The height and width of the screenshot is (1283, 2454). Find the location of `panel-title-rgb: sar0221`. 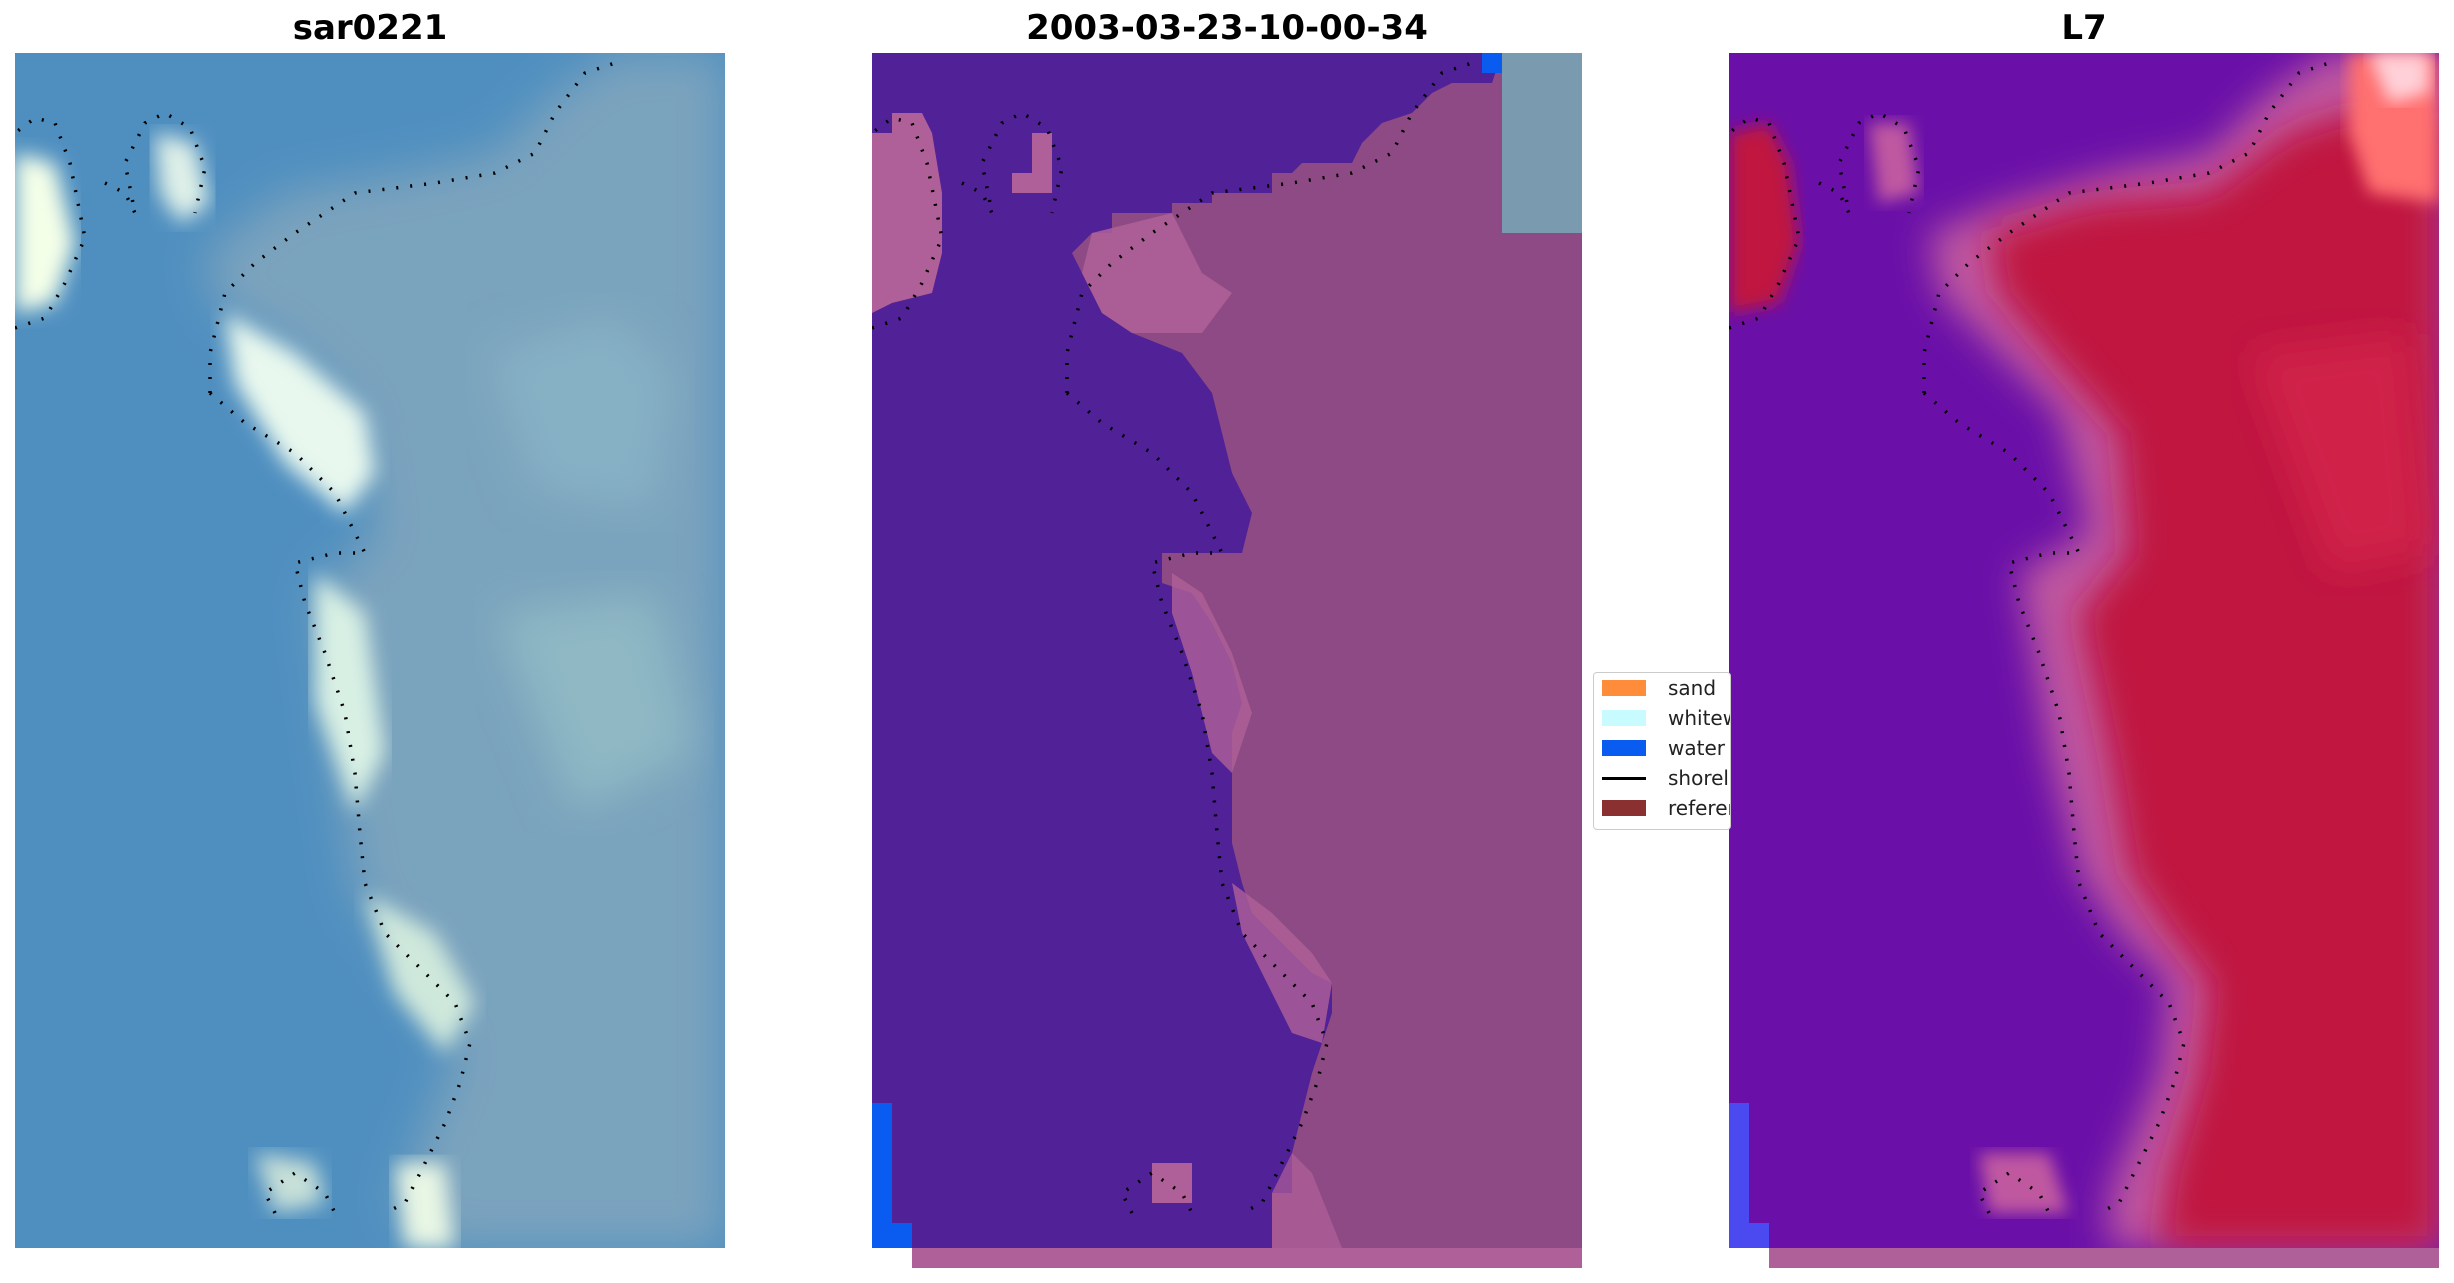

panel-title-rgb: sar0221 is located at coordinates (370, 28).